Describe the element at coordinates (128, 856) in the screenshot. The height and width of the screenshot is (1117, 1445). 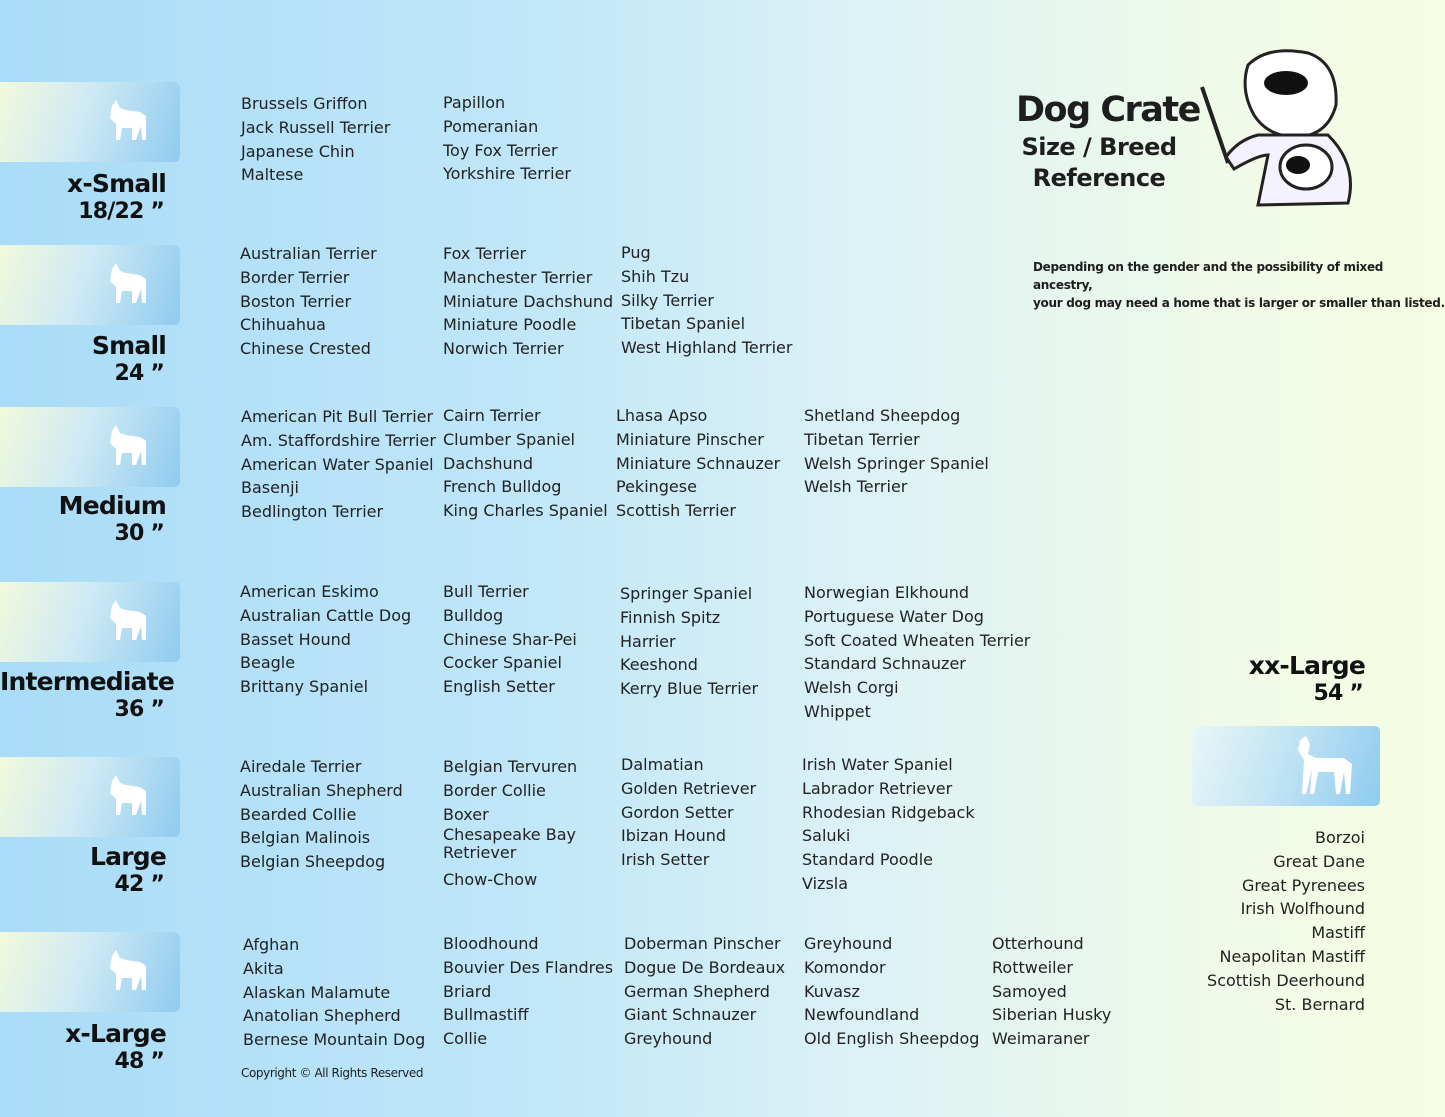
I see `size-name: Large` at that location.